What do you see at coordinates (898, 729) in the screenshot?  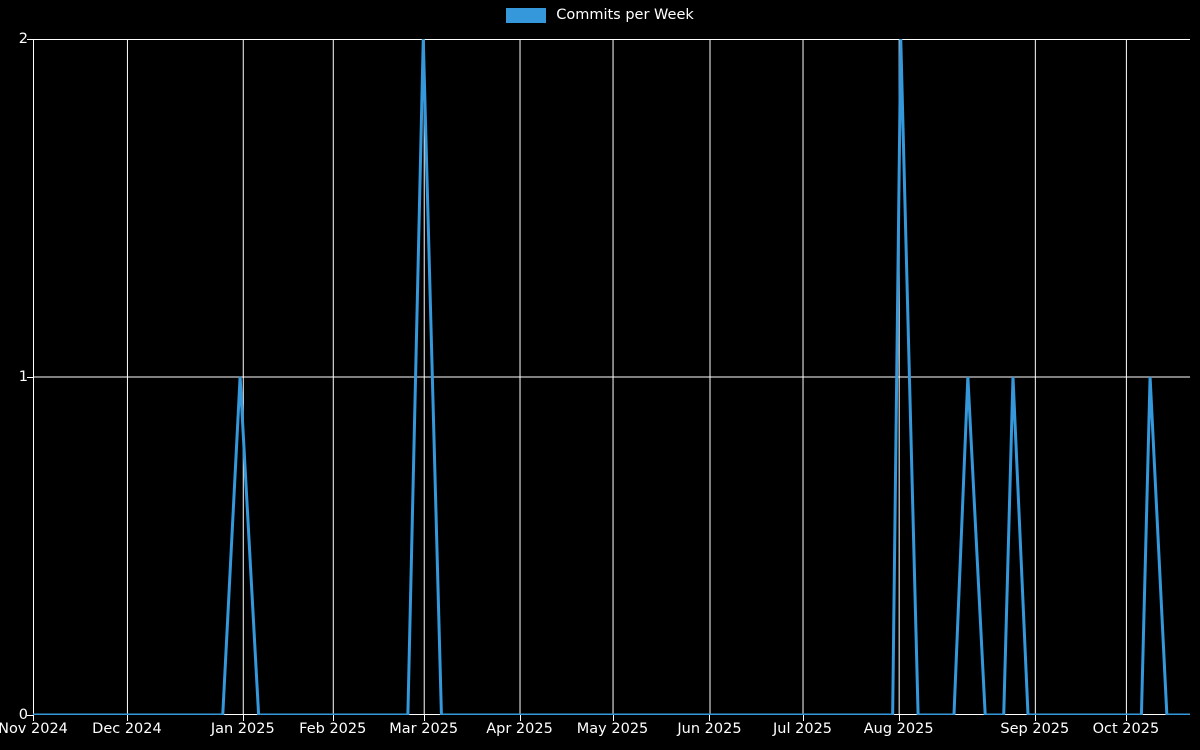 I see `x-axis-tick-label: Aug 2025` at bounding box center [898, 729].